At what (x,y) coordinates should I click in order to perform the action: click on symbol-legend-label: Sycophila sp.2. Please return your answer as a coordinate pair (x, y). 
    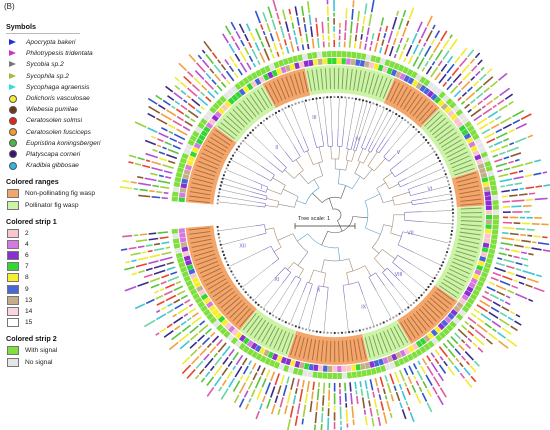
    Looking at the image, I should click on (47, 76).